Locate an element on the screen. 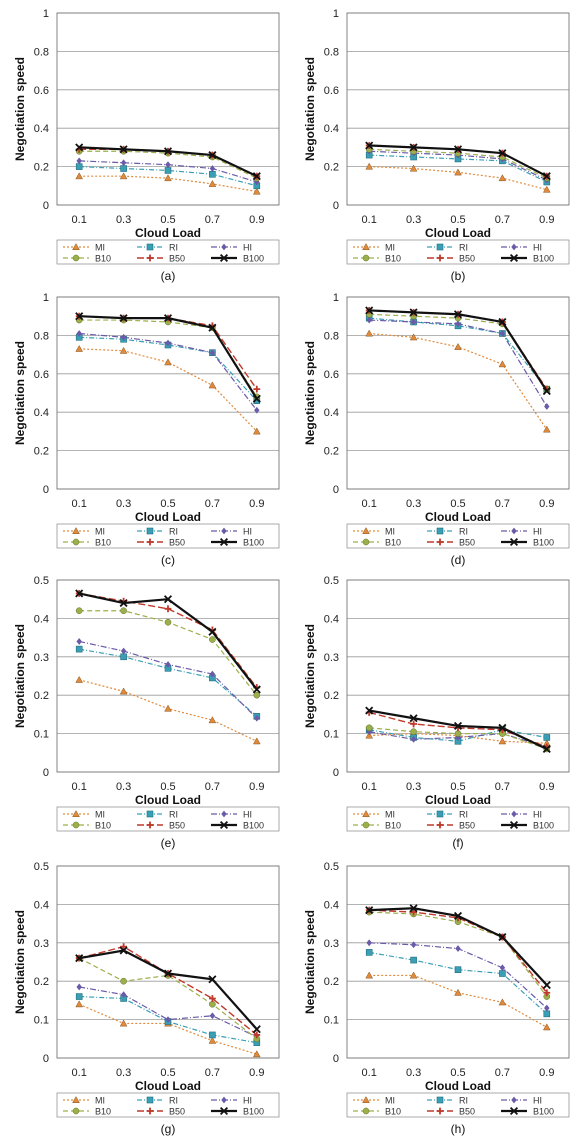 Image resolution: width=575 pixels, height=1139 pixels. series-b50 is located at coordinates (168, 640).